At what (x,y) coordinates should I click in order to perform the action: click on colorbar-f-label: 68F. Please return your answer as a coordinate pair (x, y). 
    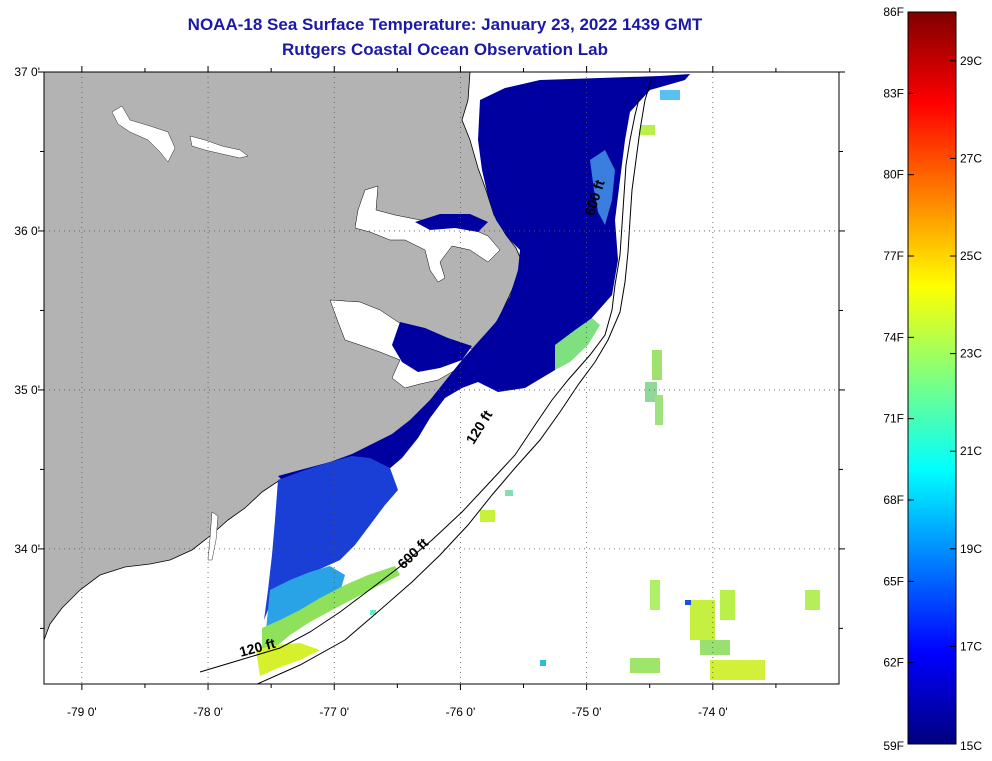
    Looking at the image, I should click on (893, 500).